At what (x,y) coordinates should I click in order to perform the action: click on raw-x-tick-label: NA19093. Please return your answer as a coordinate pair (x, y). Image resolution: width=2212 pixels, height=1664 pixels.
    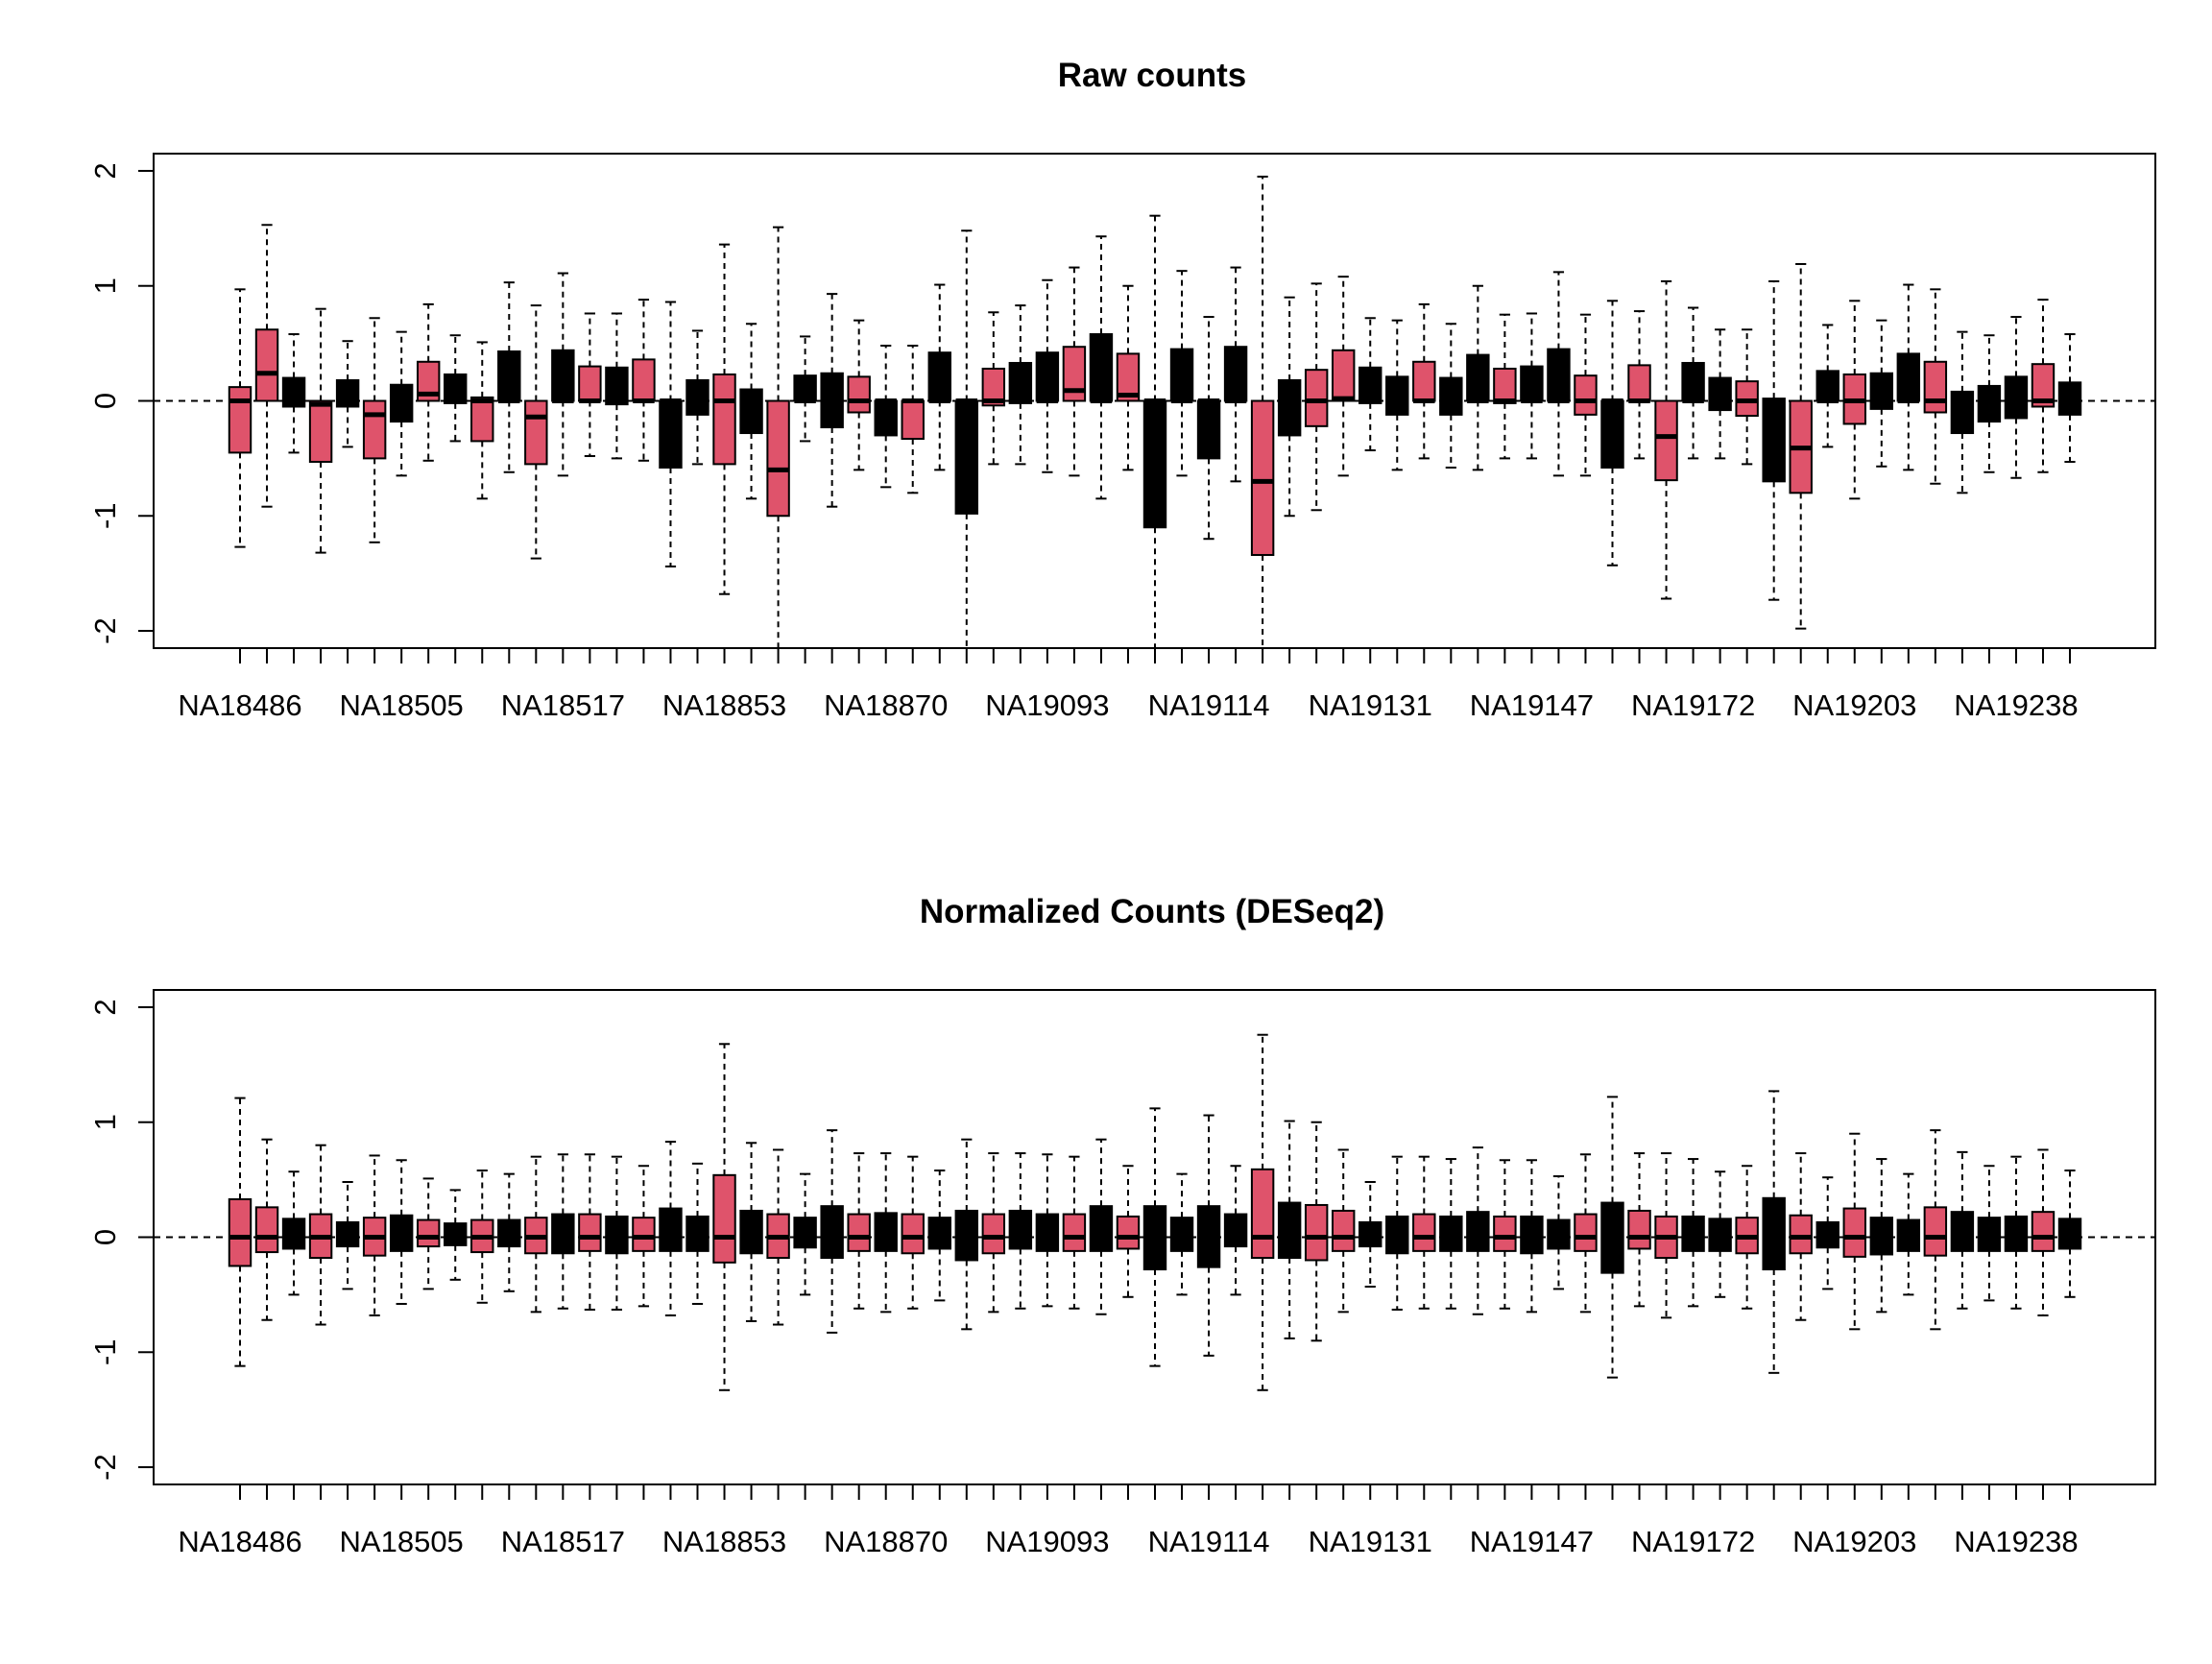
    Looking at the image, I should click on (1047, 705).